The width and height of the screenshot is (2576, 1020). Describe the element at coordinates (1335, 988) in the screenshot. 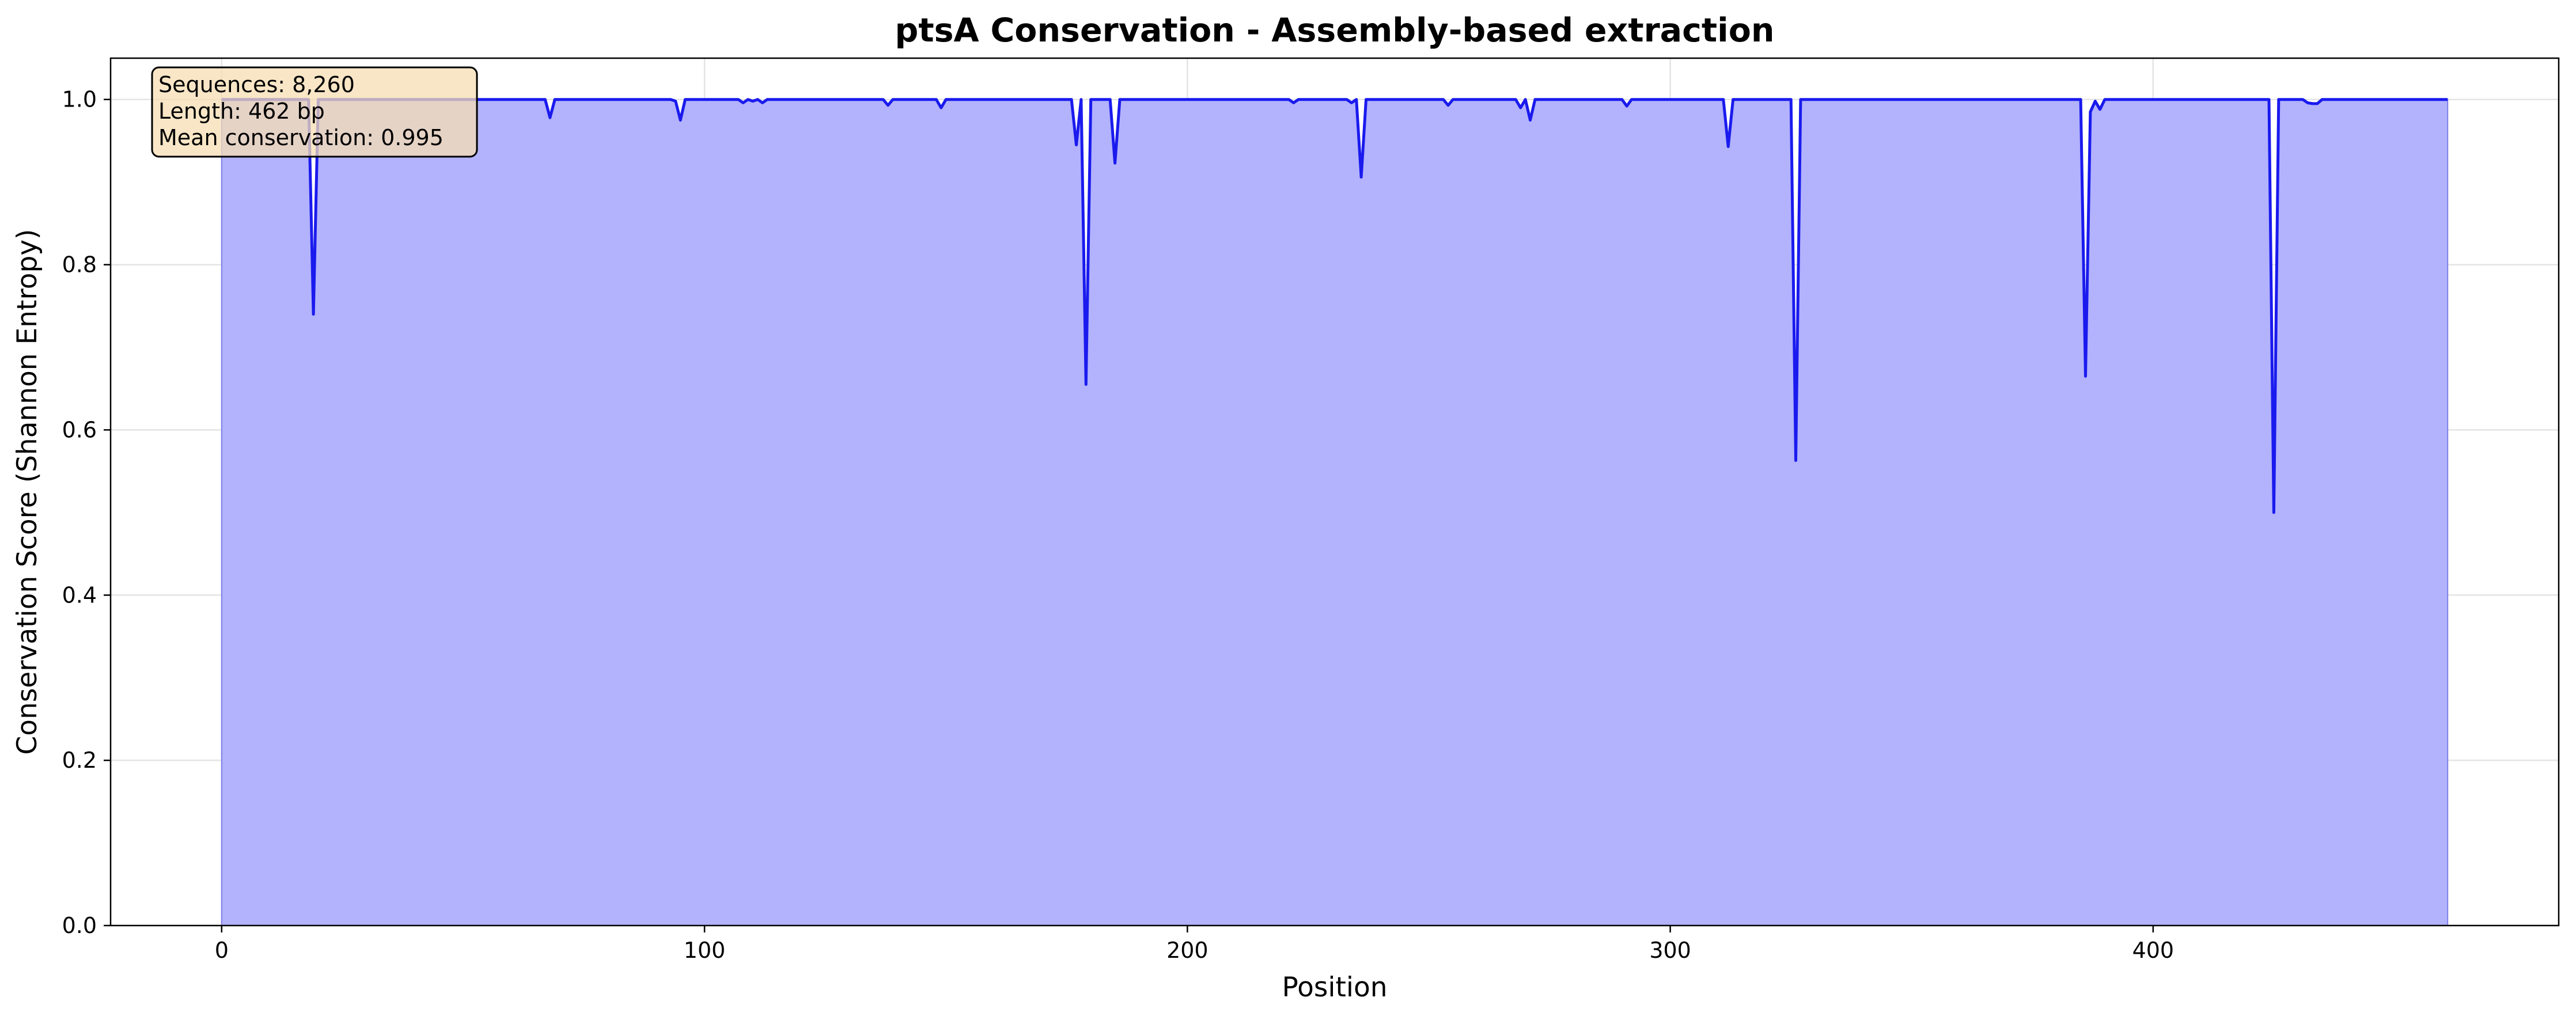

I see `x-axis-label: Position` at that location.